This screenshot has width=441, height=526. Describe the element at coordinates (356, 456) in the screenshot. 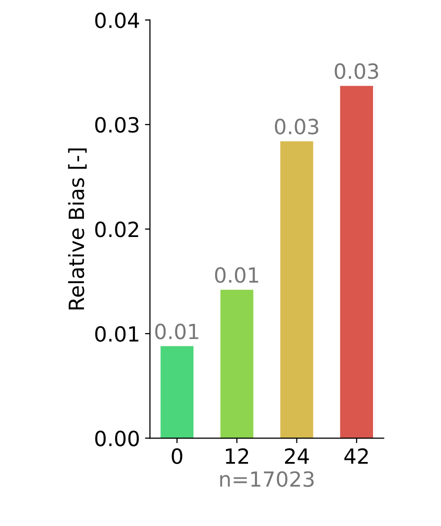

I see `x-tick-label: 42` at that location.